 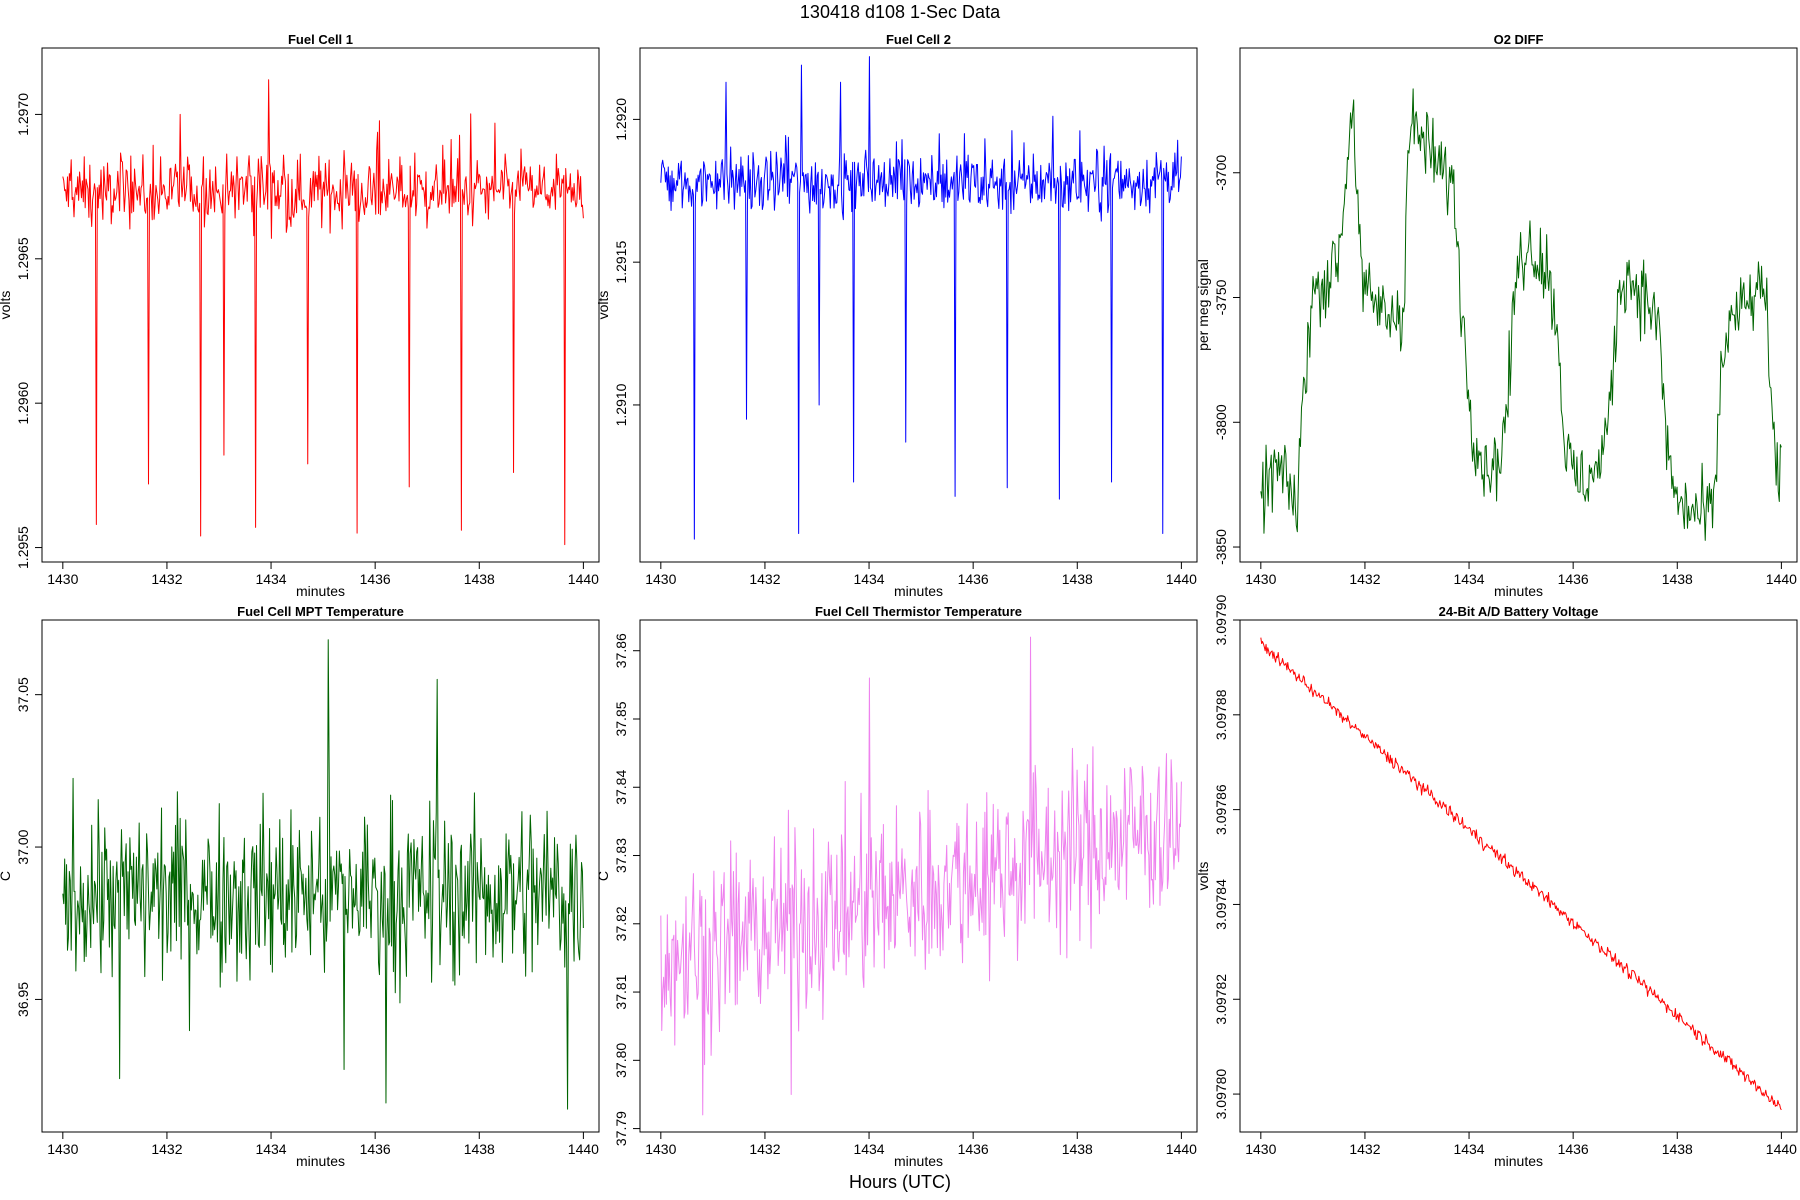 What do you see at coordinates (1221, 619) in the screenshot?
I see `y-tick-label: 3.09790` at bounding box center [1221, 619].